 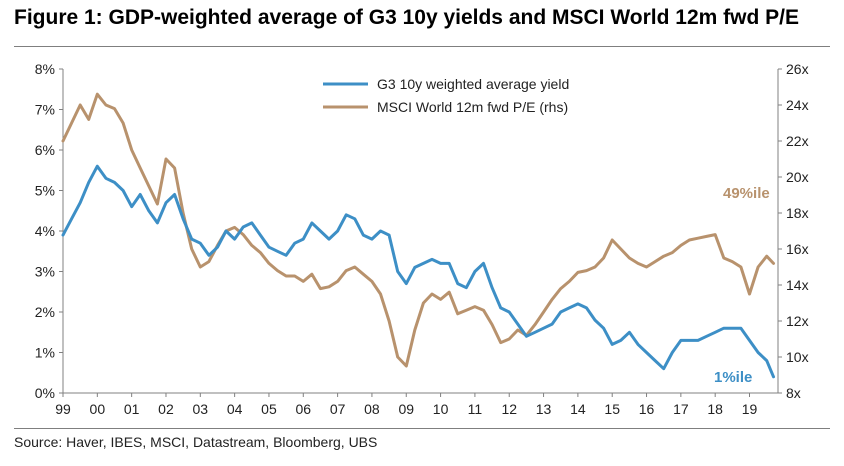 What do you see at coordinates (63, 409) in the screenshot?
I see `x-tick-label: 99` at bounding box center [63, 409].